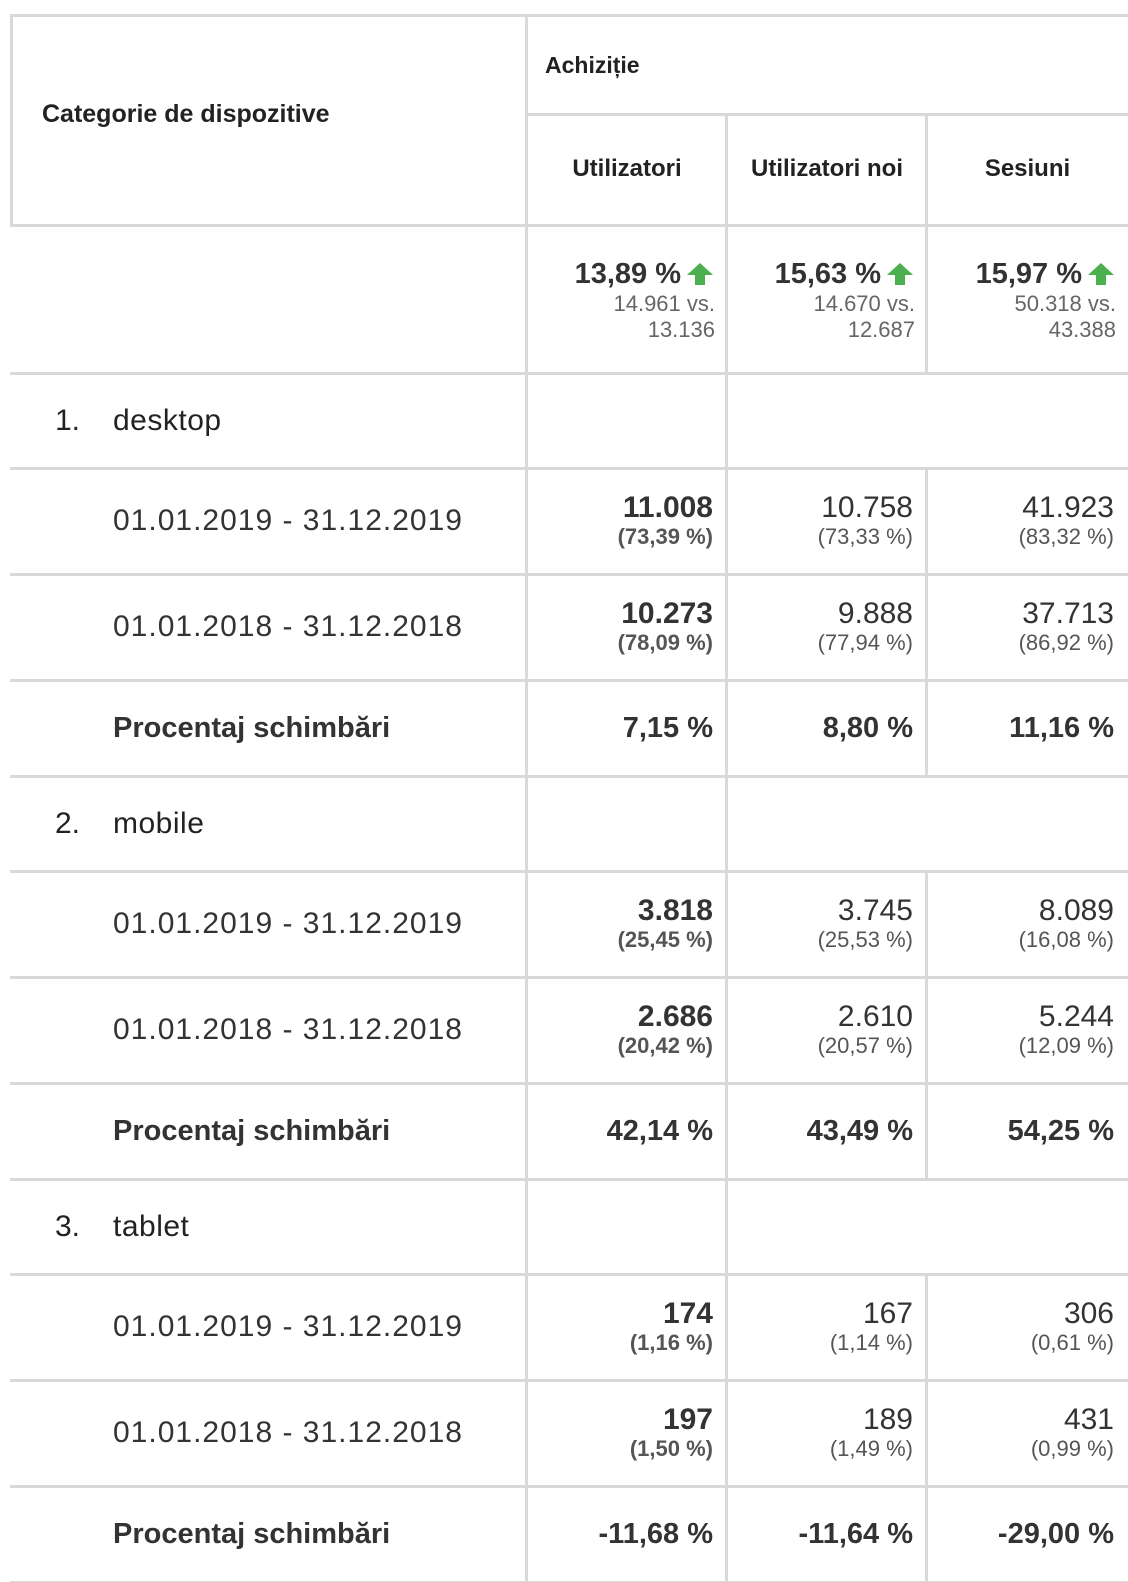  What do you see at coordinates (627, 1433) in the screenshot?
I see `metric-cell: 197 (1,50 %)` at bounding box center [627, 1433].